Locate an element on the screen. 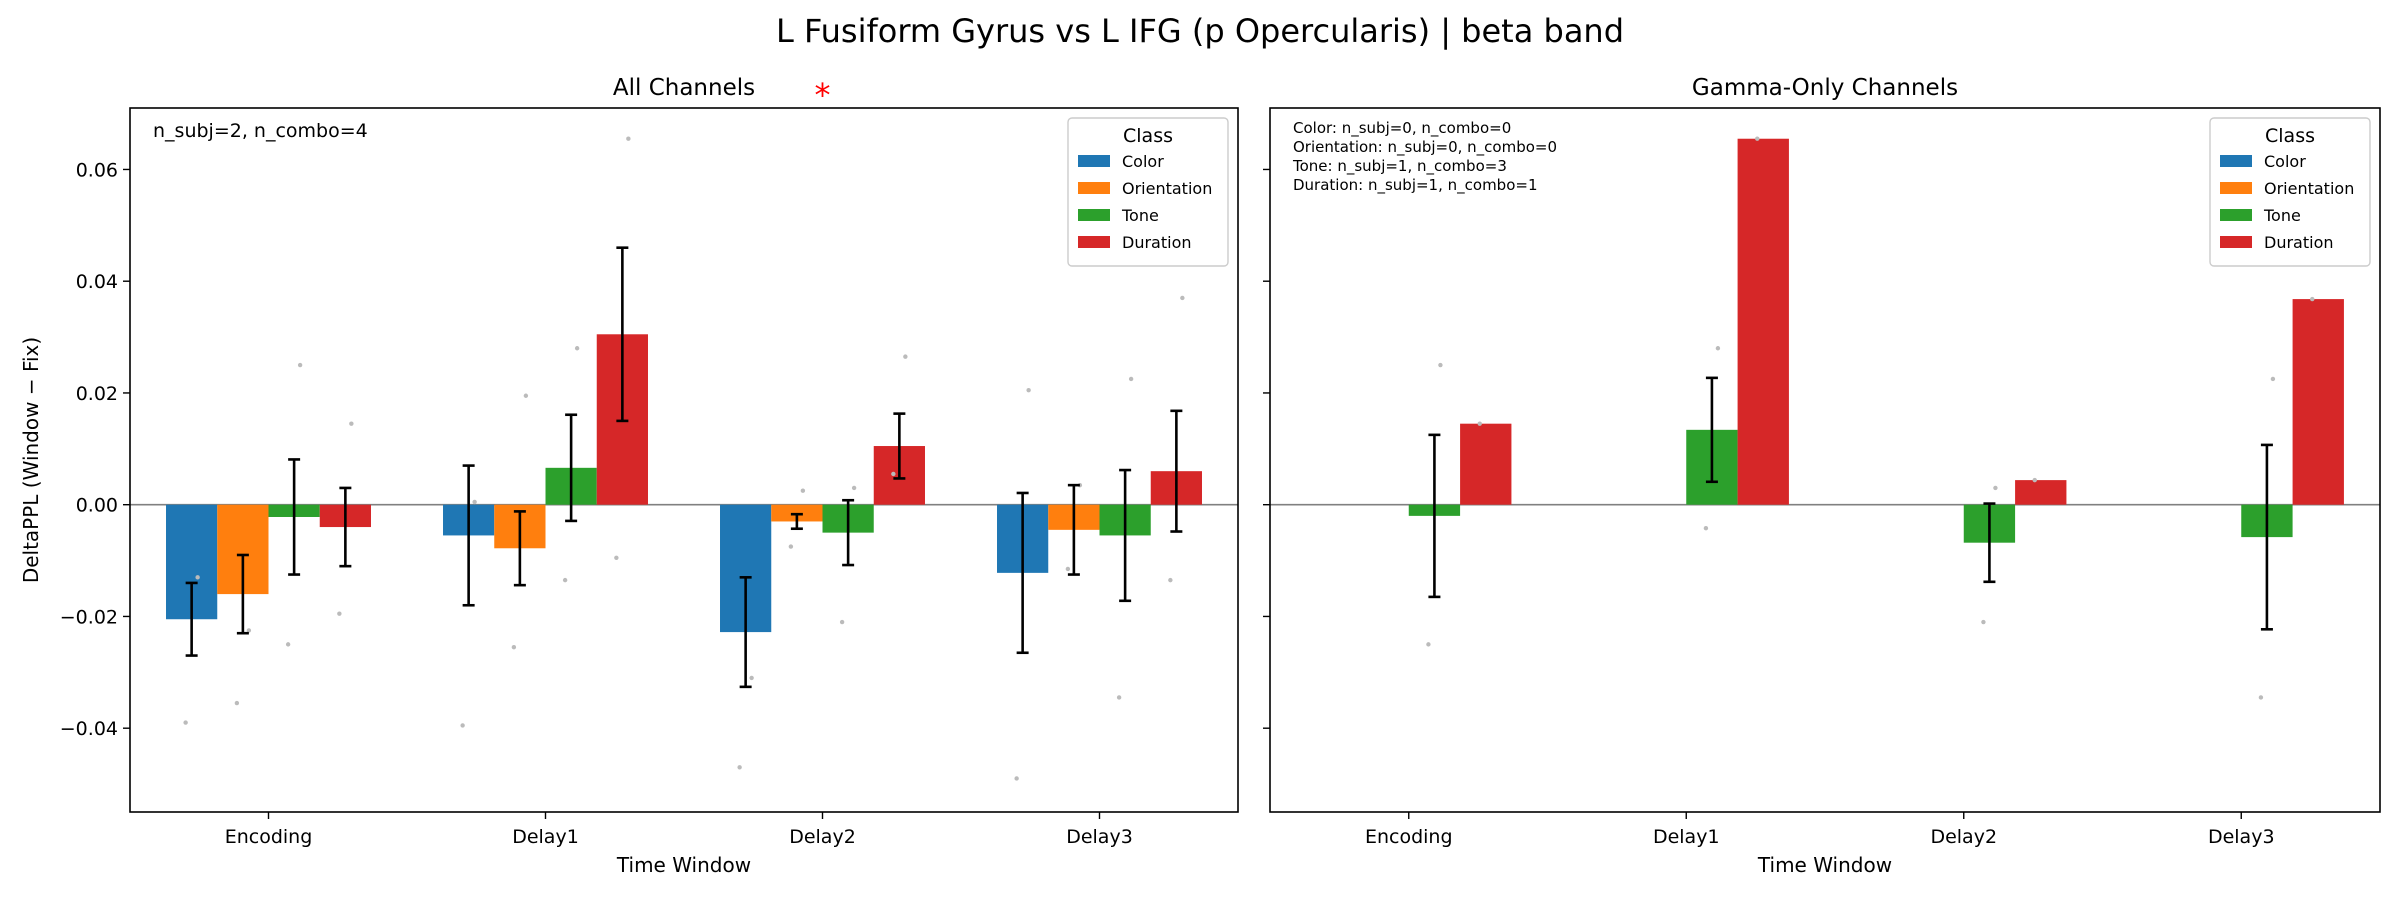  y-tick-label: 0.04 is located at coordinates (97, 282).